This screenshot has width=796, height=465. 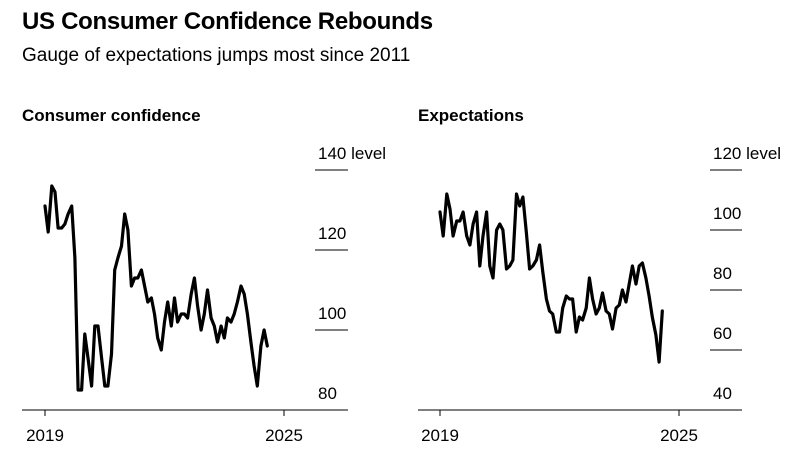 What do you see at coordinates (722, 393) in the screenshot?
I see `expectations-y-tick-label-40: 40` at bounding box center [722, 393].